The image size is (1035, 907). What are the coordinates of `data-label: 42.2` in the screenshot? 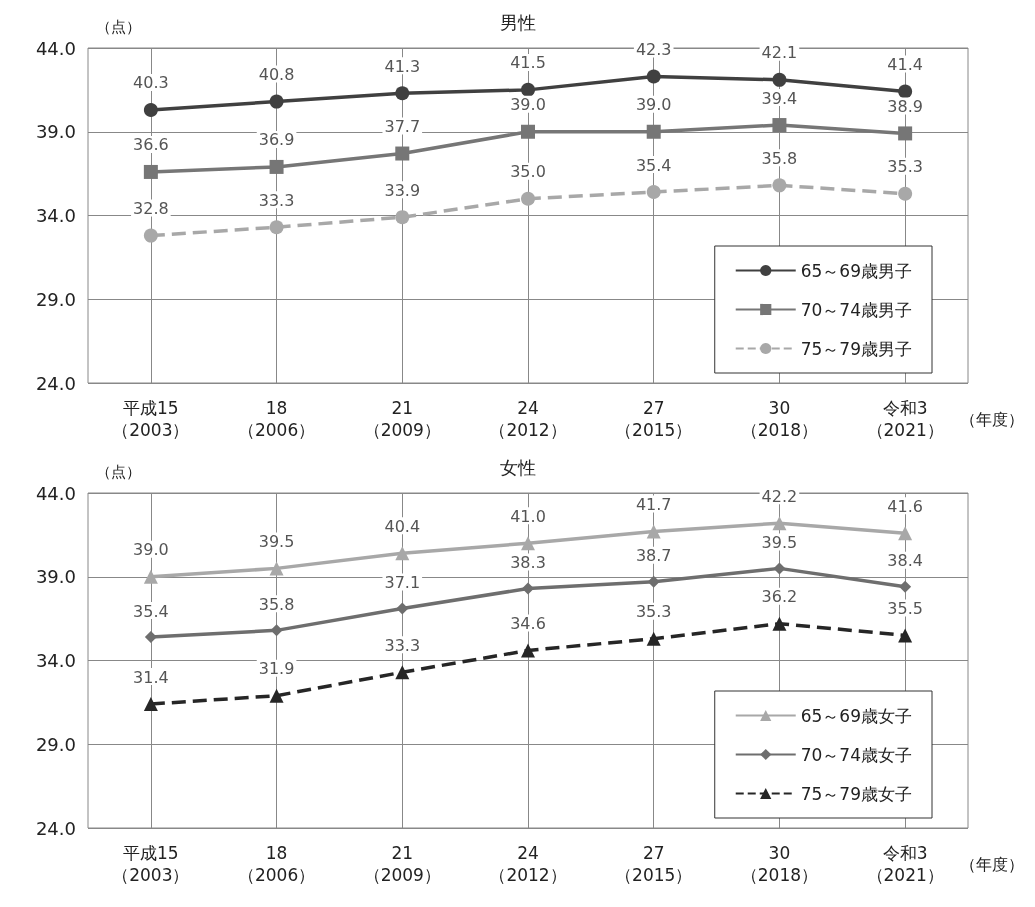 It's located at (779, 496).